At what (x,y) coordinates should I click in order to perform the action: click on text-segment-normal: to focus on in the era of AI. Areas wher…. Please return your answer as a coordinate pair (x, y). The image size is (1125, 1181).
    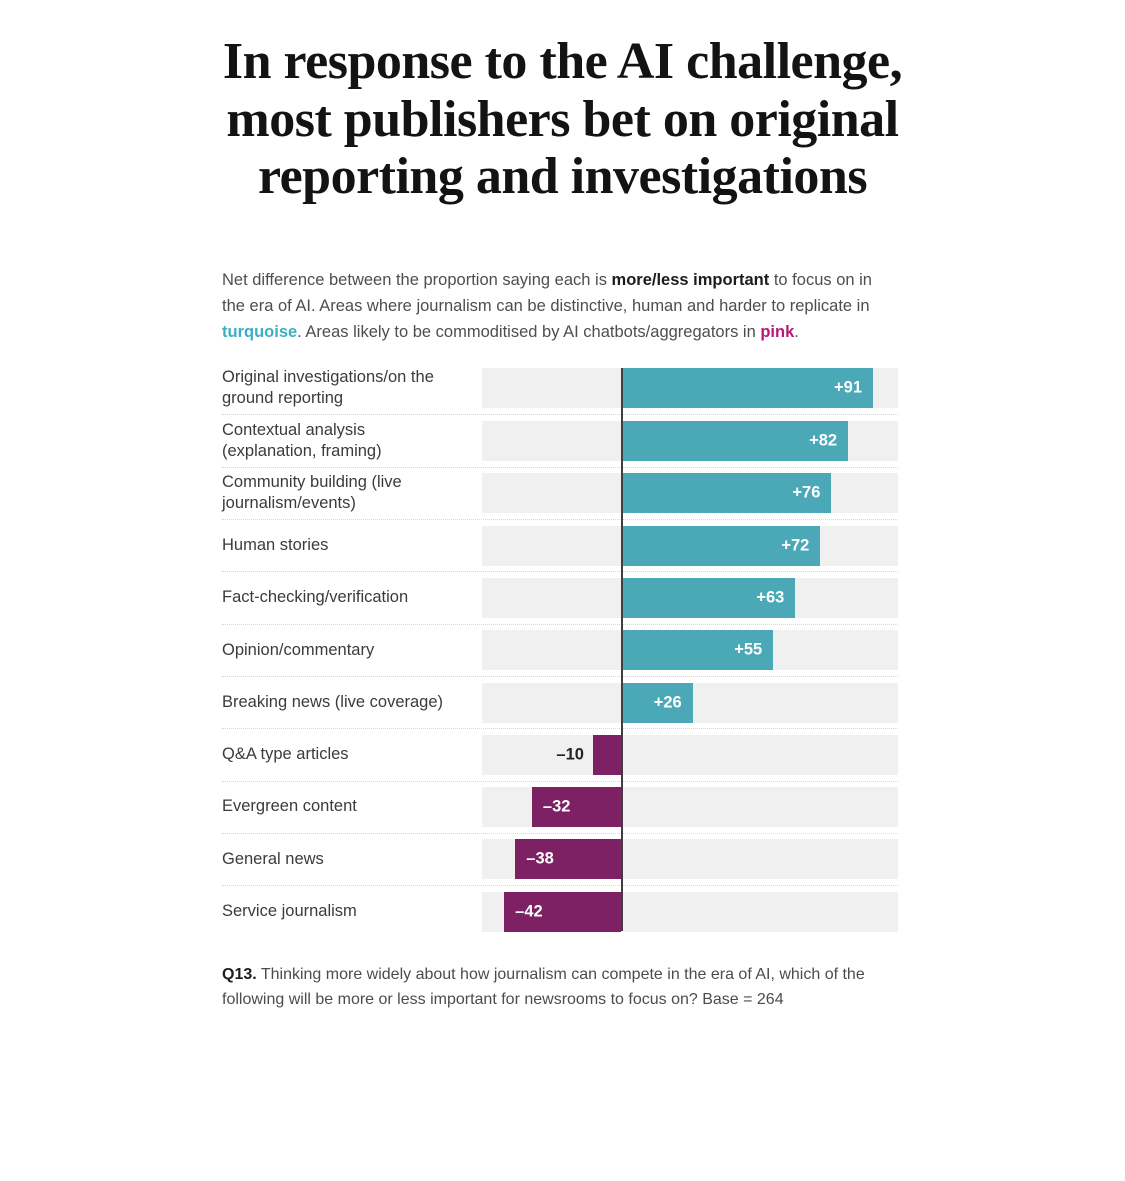
    Looking at the image, I should click on (547, 293).